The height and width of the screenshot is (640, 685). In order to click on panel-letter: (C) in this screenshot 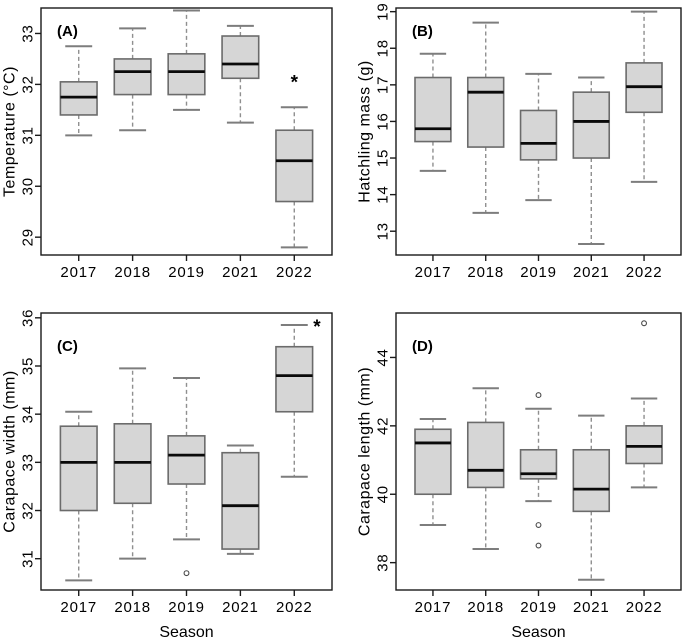, I will do `click(67, 346)`.